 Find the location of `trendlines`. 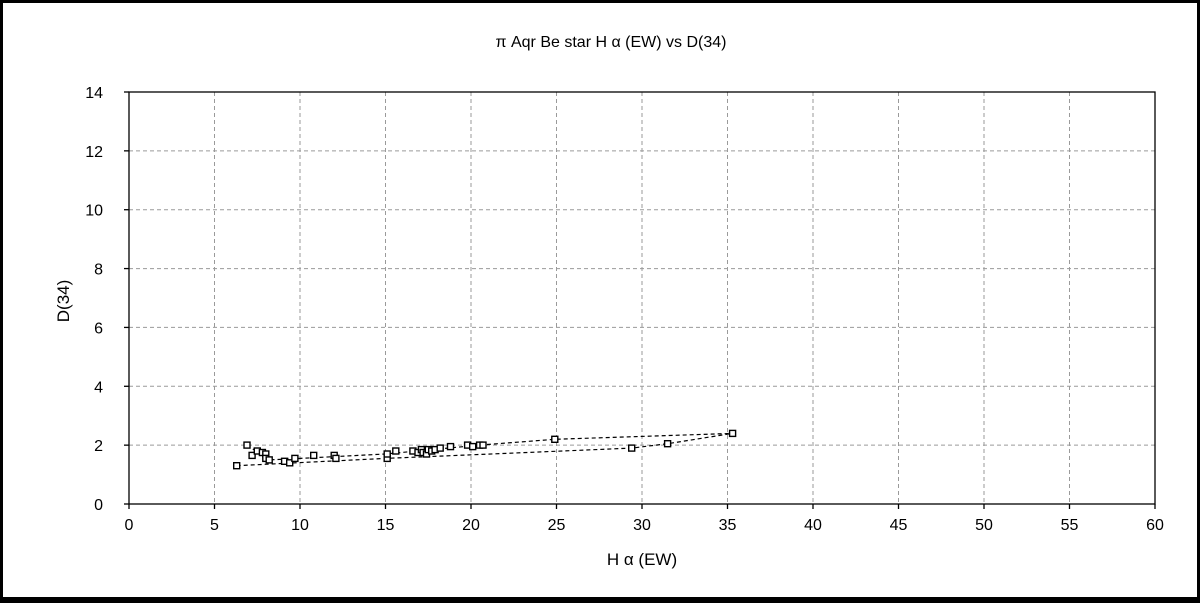

trendlines is located at coordinates (484, 449).